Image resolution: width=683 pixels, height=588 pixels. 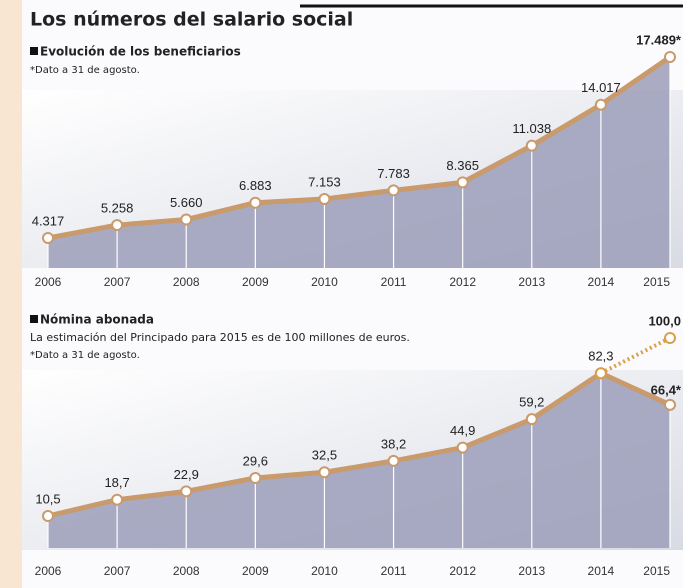 I want to click on value-label: 66,4*, so click(x=666, y=389).